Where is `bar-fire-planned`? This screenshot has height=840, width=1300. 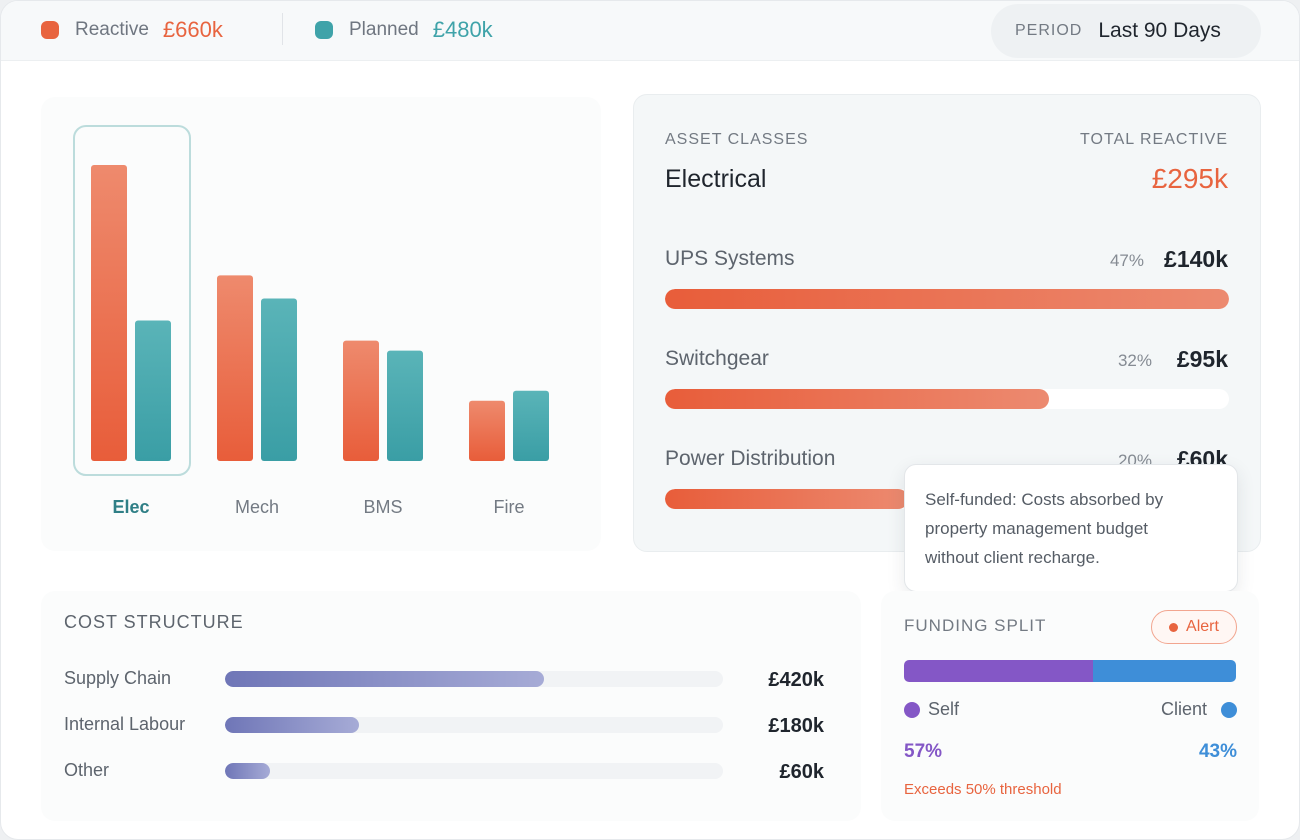
bar-fire-planned is located at coordinates (531, 425).